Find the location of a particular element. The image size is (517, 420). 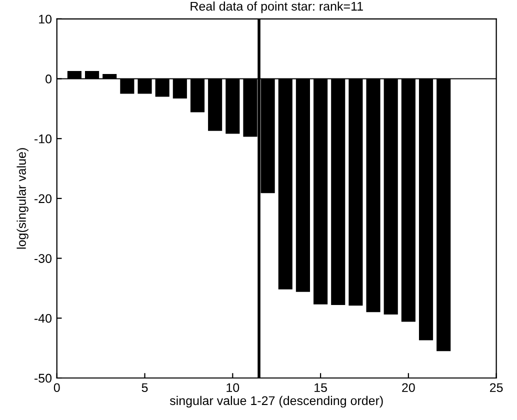

x-tick-label: 25 is located at coordinates (496, 387).